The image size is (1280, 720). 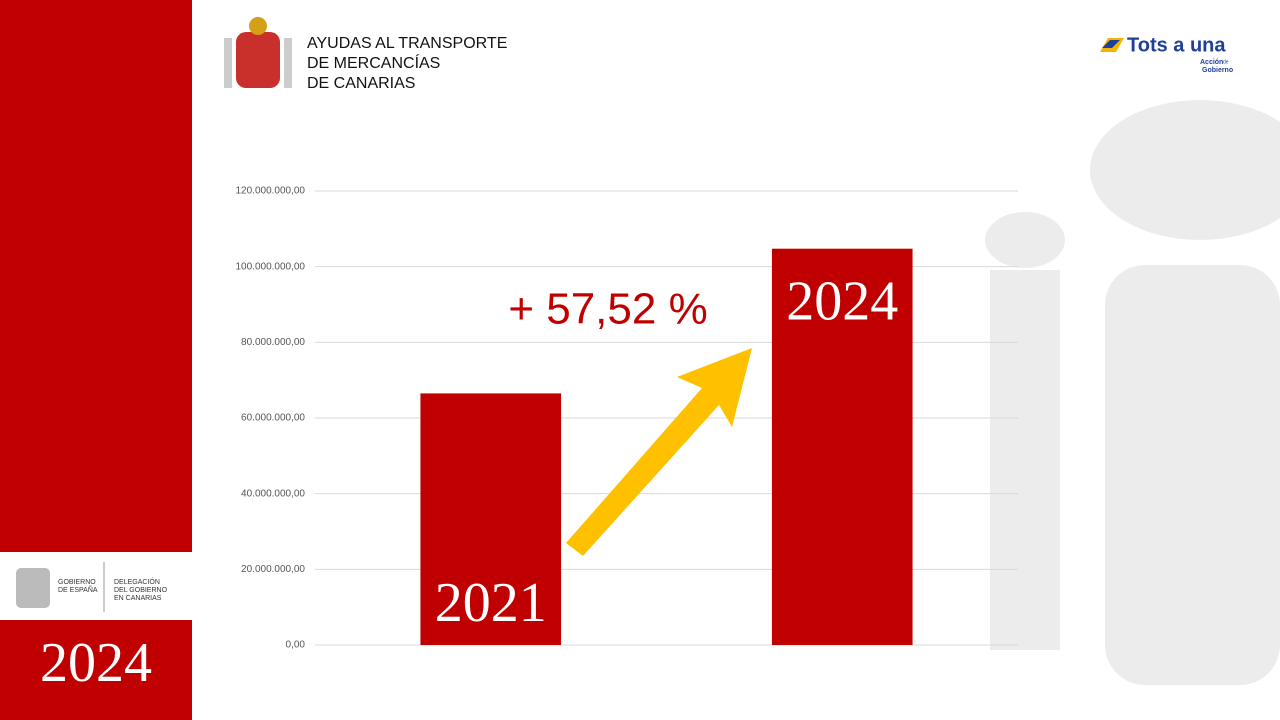 What do you see at coordinates (141, 590) in the screenshot?
I see `delegation-text: DEL GOBIERNO` at bounding box center [141, 590].